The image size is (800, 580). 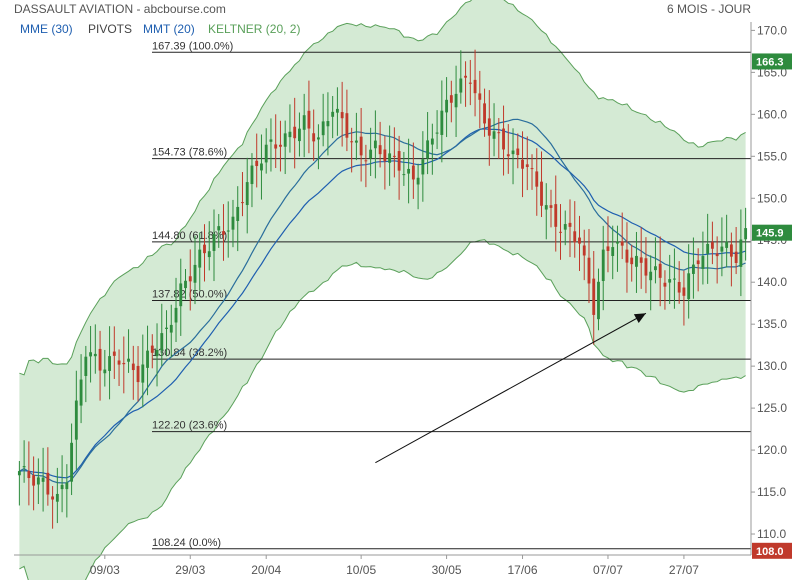 I want to click on indicator-pivots: PIVOTS, so click(x=110, y=29).